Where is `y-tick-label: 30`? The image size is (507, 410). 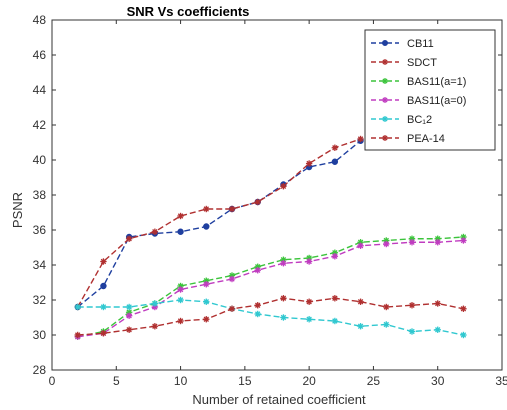 y-tick-label: 30 is located at coordinates (40, 335).